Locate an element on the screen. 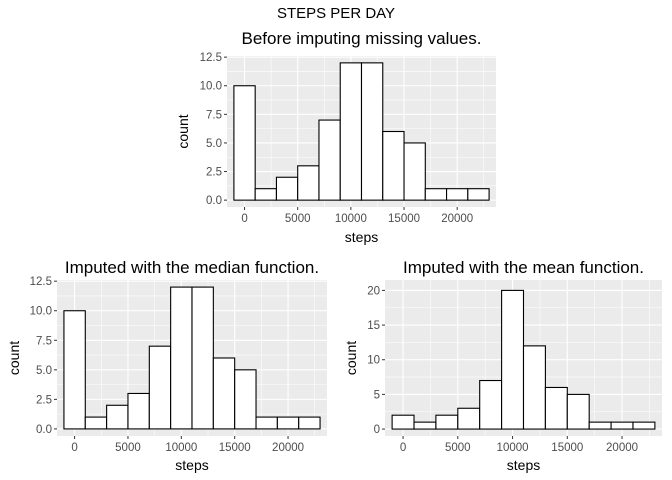 This screenshot has height=480, width=672. y-tick-label: 20 is located at coordinates (373, 291).